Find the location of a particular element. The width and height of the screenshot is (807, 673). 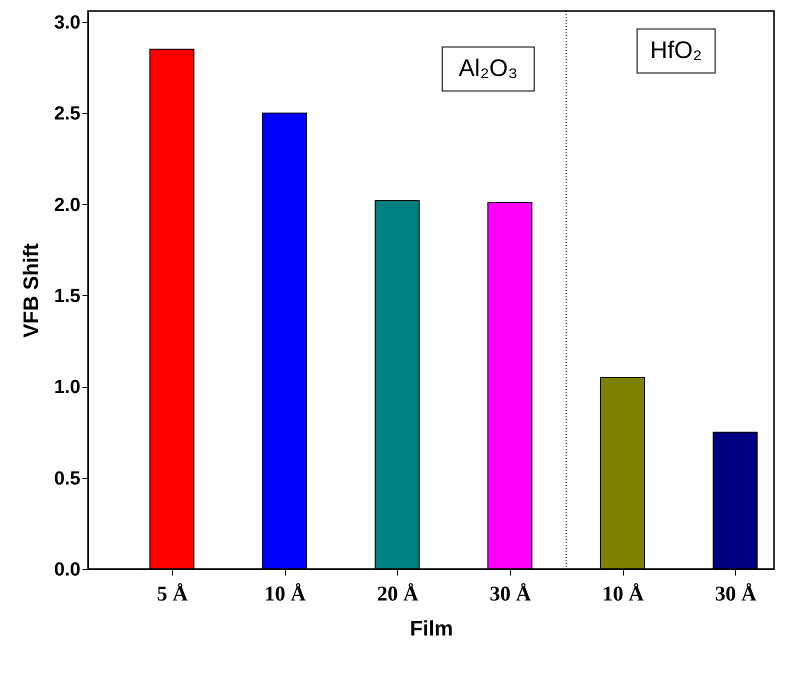

y-tick-label: 2.5 is located at coordinates (67, 114).